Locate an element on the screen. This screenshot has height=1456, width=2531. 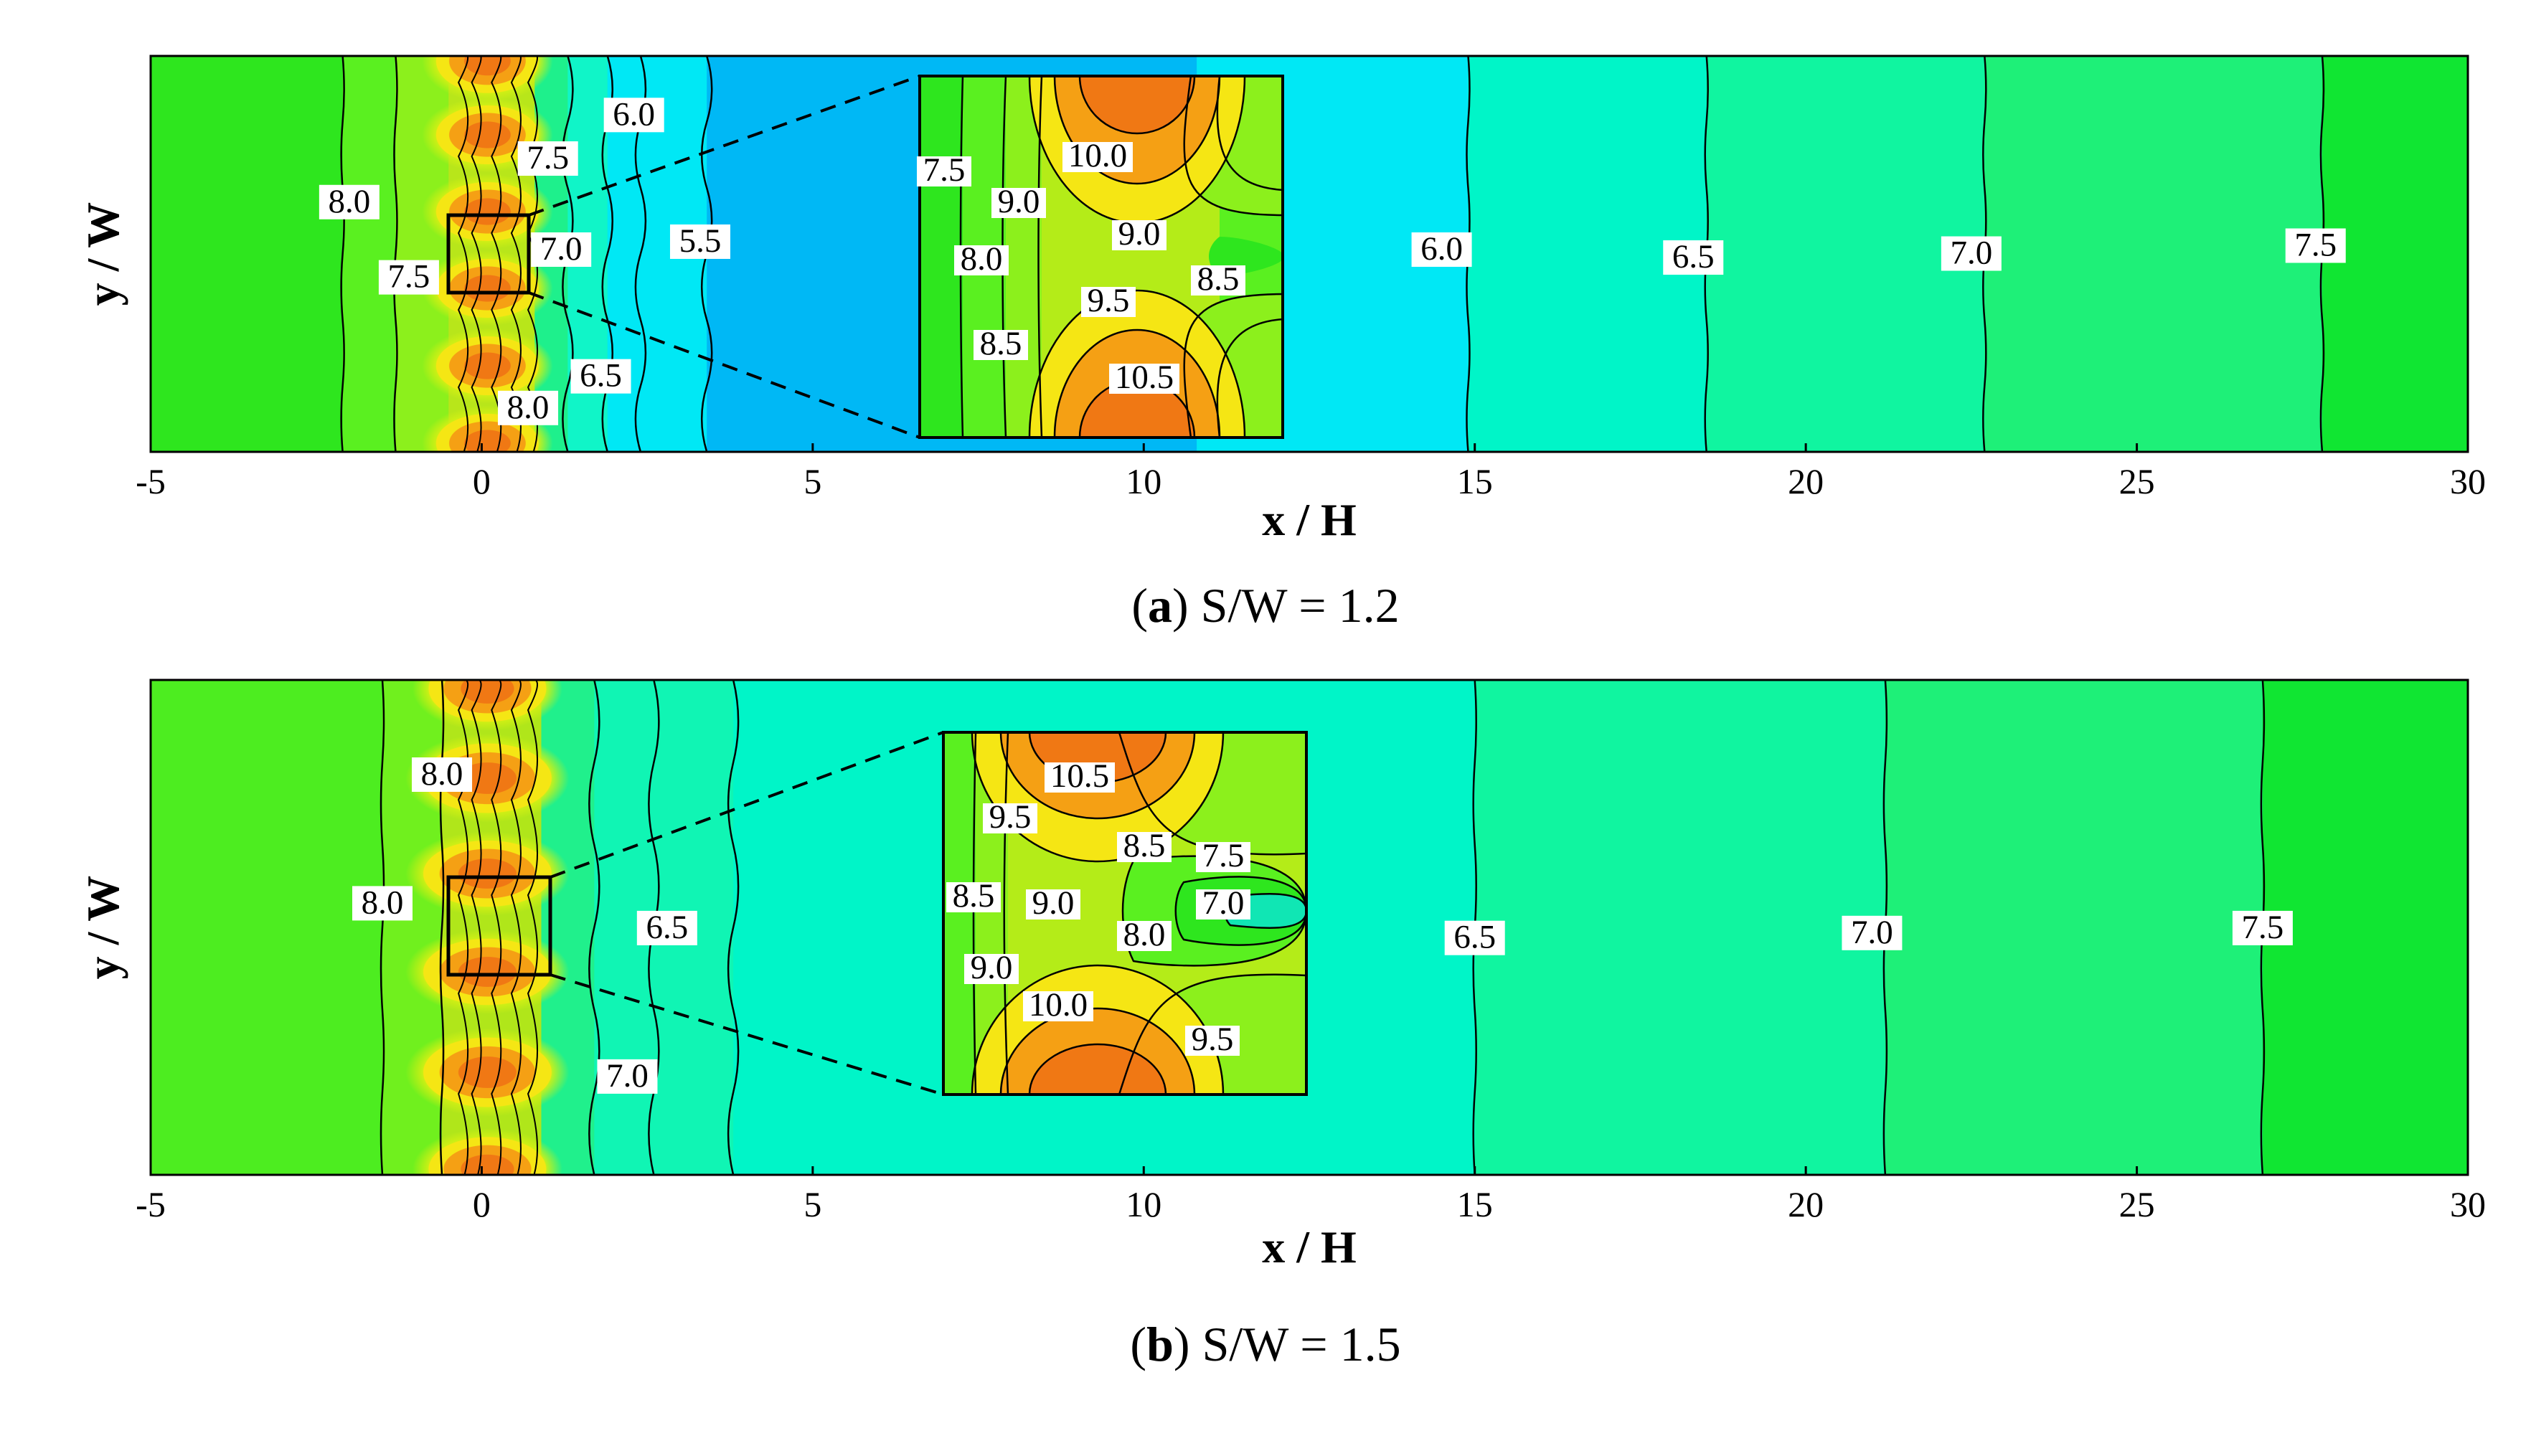
panel-b-tick-label-6: 25 is located at coordinates (2137, 1204).